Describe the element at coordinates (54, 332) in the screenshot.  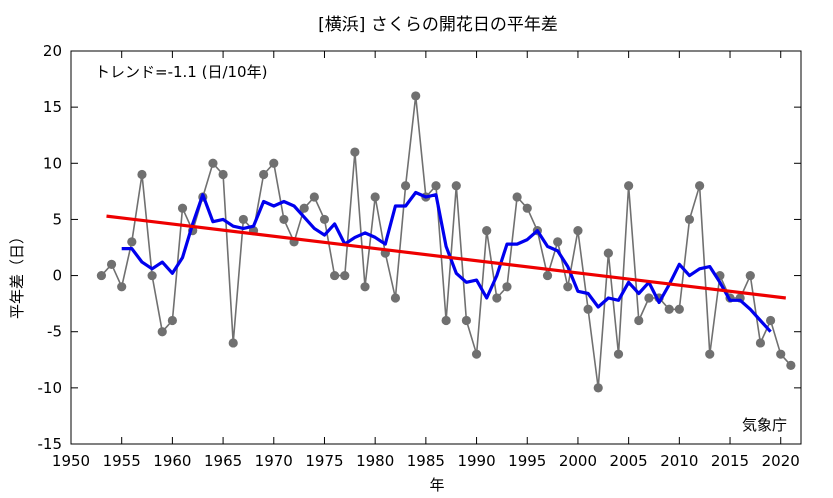
I see `y-tick-label: -5` at that location.